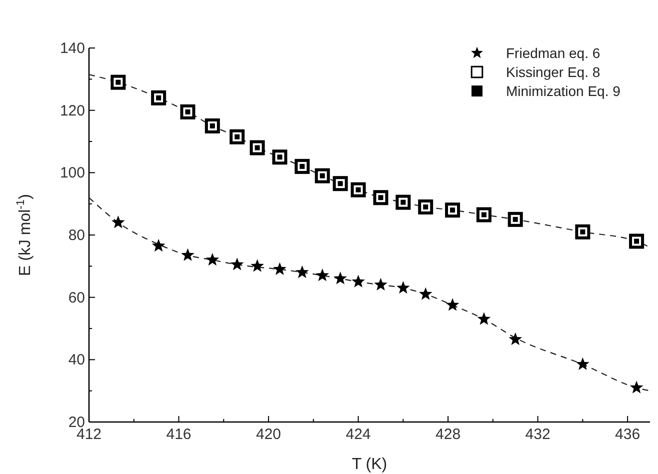 The height and width of the screenshot is (474, 658). I want to click on y-tick-label: 140, so click(72, 48).